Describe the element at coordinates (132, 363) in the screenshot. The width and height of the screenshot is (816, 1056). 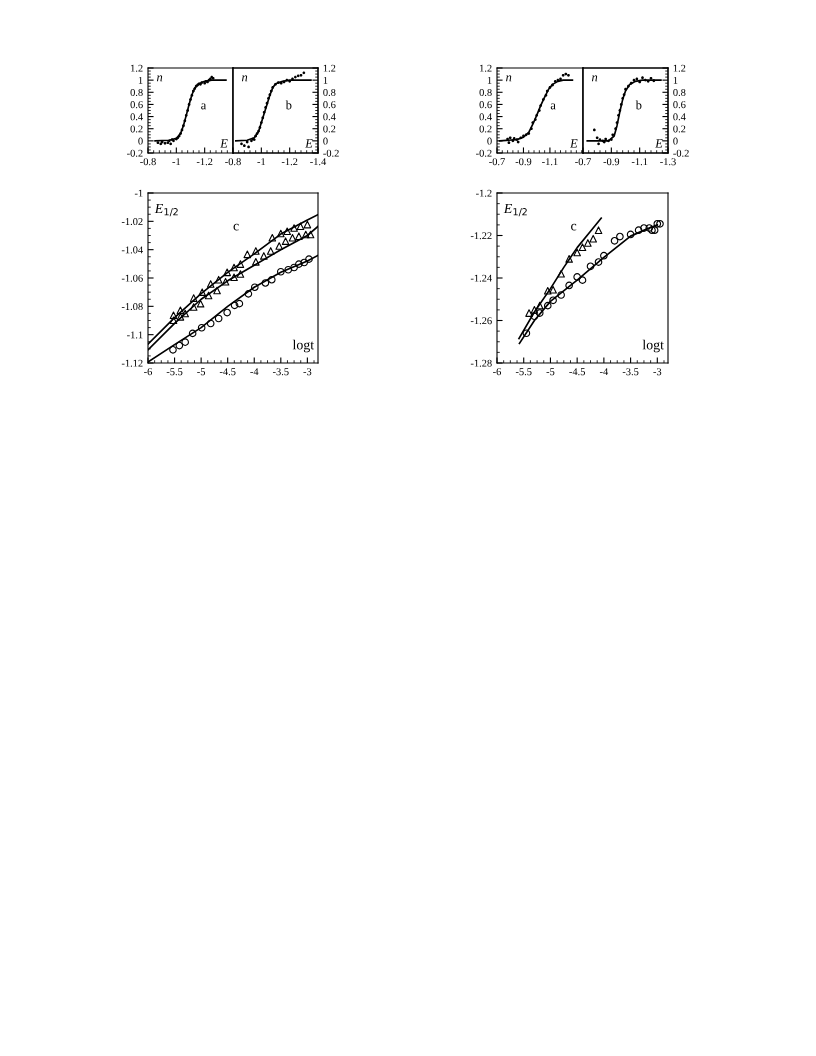
I see `y-tick-label: -1.12` at that location.